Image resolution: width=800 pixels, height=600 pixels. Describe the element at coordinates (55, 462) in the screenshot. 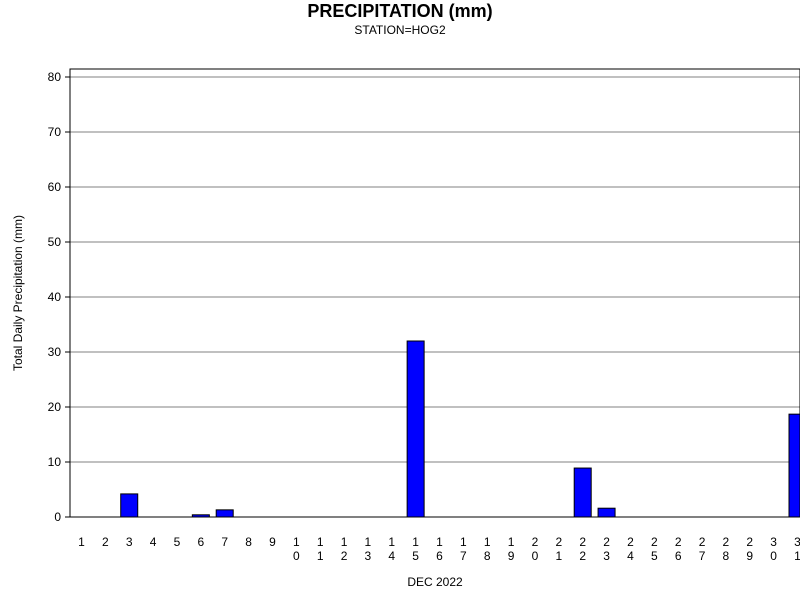

I see `y-tick-label: 10` at that location.